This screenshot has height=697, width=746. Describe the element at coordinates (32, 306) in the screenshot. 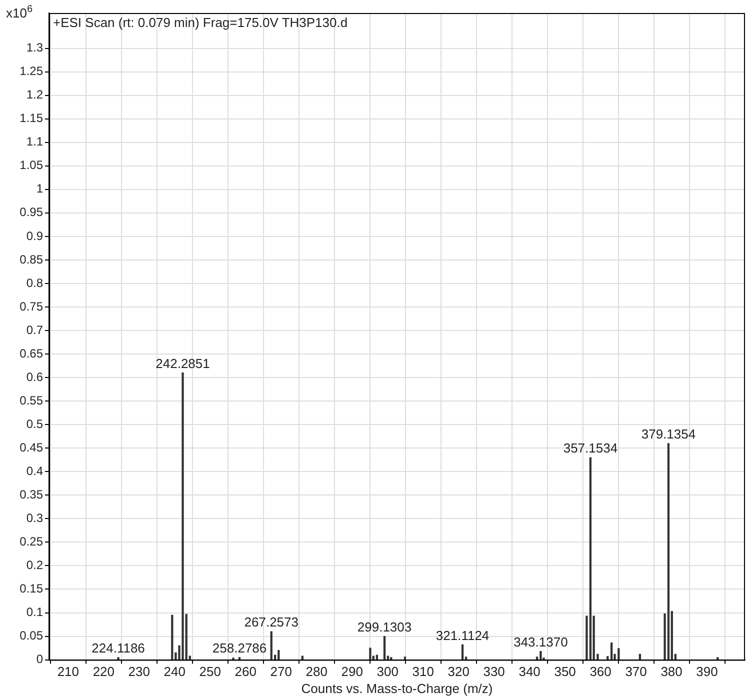

I see `y-tick-label: 0.75` at that location.